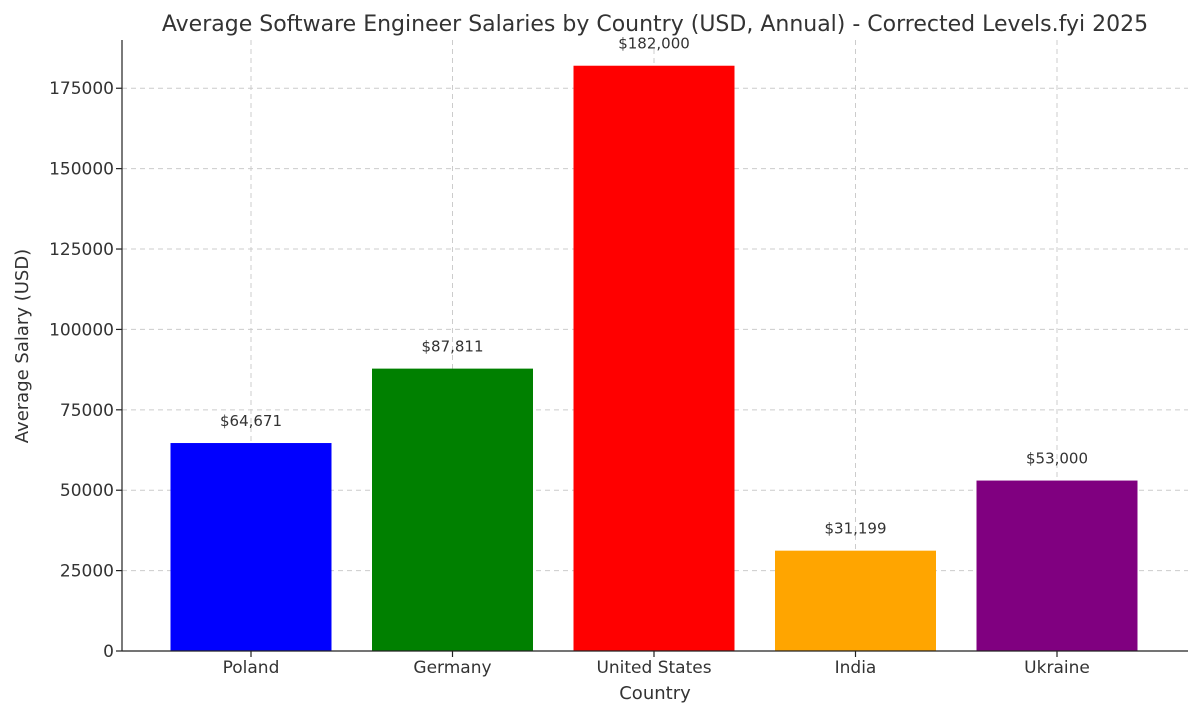 Image resolution: width=1200 pixels, height=716 pixels. I want to click on x-tick-label: India, so click(856, 668).